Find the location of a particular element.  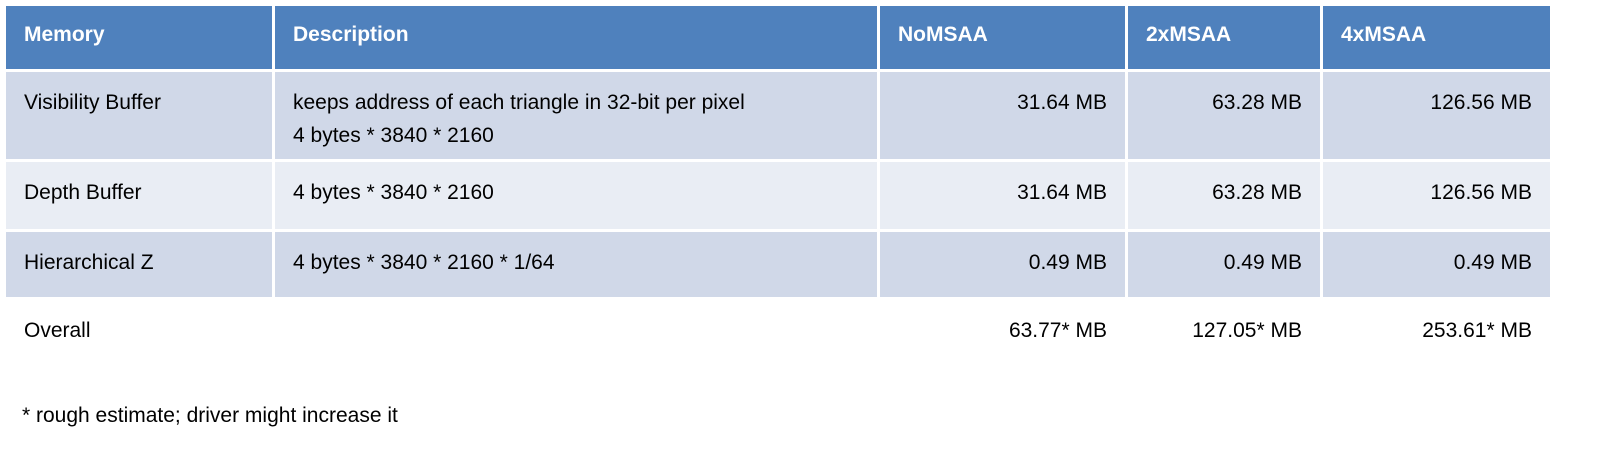

table-cell is located at coordinates (576, 329).